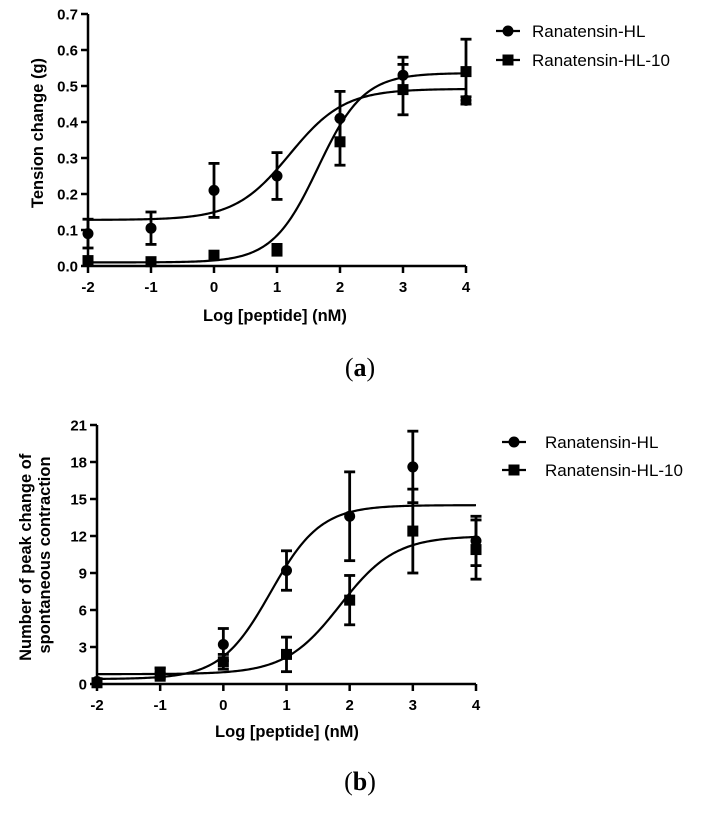 This screenshot has height=815, width=721. Describe the element at coordinates (508, 31) in the screenshot. I see `panel-a-legend-circle-marker` at that location.